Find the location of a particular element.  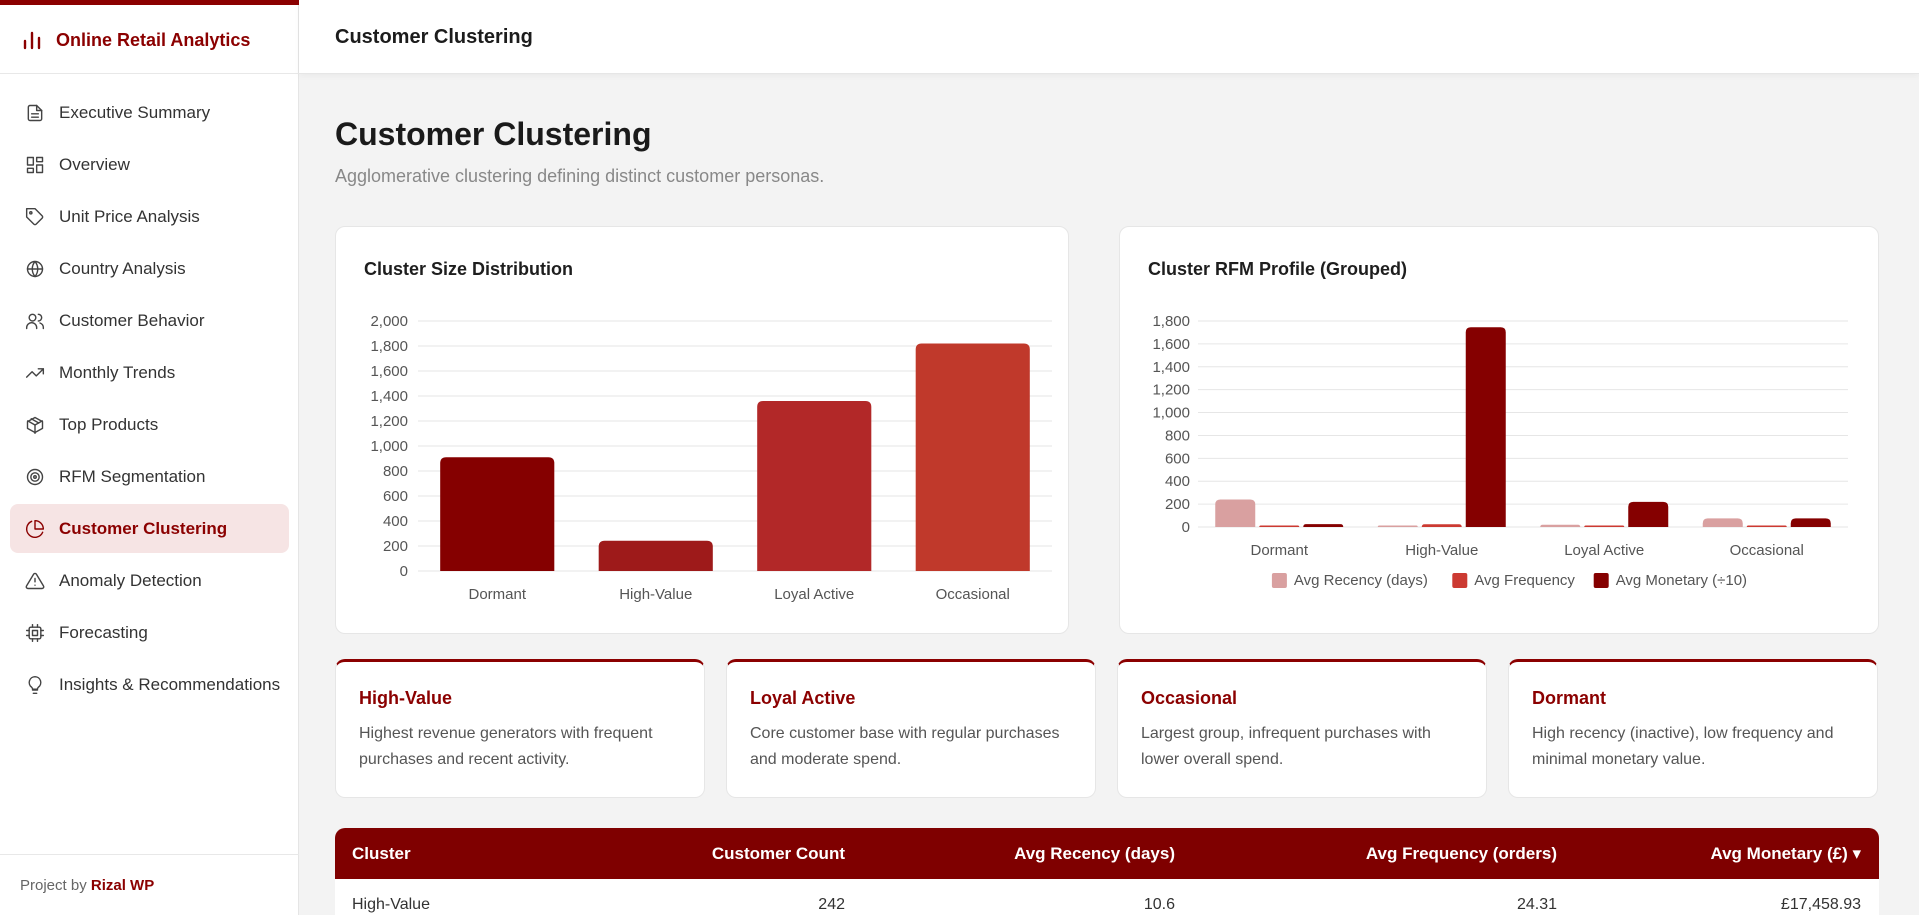

legend-label: Avg Recency (days) is located at coordinates (1361, 580).